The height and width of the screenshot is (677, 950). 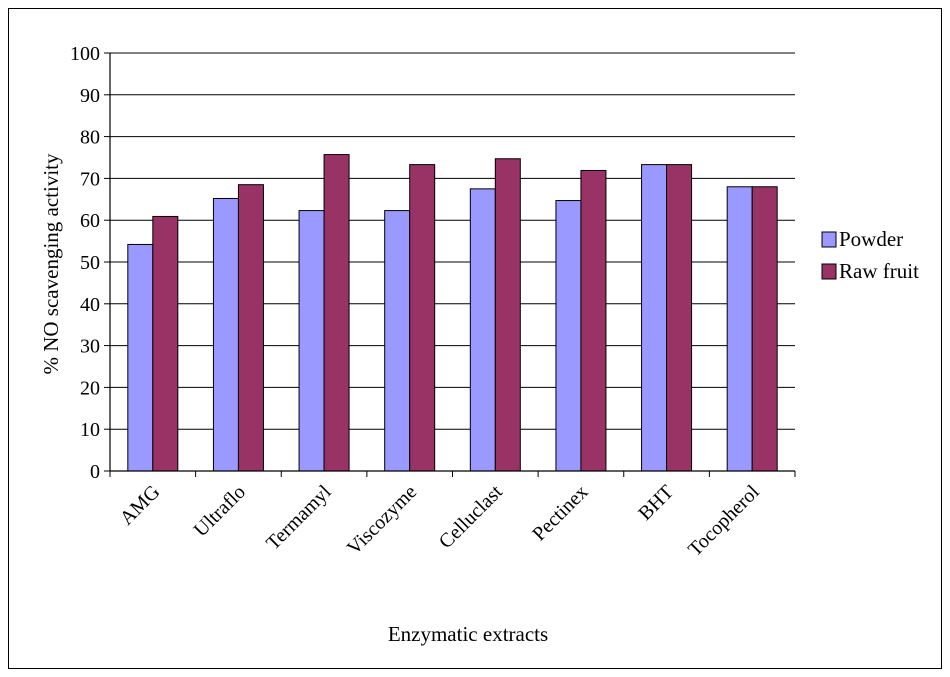 What do you see at coordinates (560, 513) in the screenshot?
I see `x-tick-label: Pectinex` at bounding box center [560, 513].